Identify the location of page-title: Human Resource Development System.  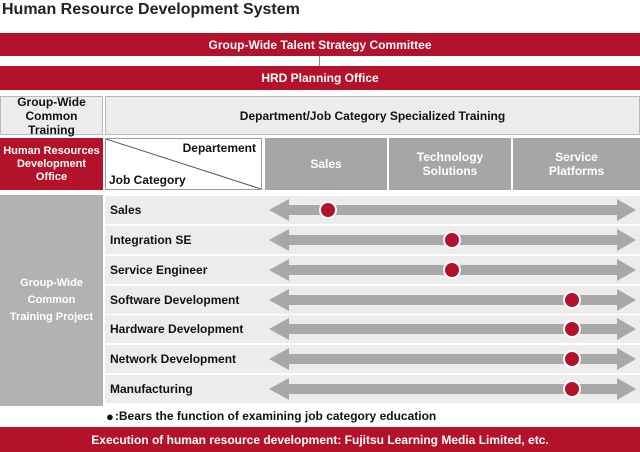
(151, 9).